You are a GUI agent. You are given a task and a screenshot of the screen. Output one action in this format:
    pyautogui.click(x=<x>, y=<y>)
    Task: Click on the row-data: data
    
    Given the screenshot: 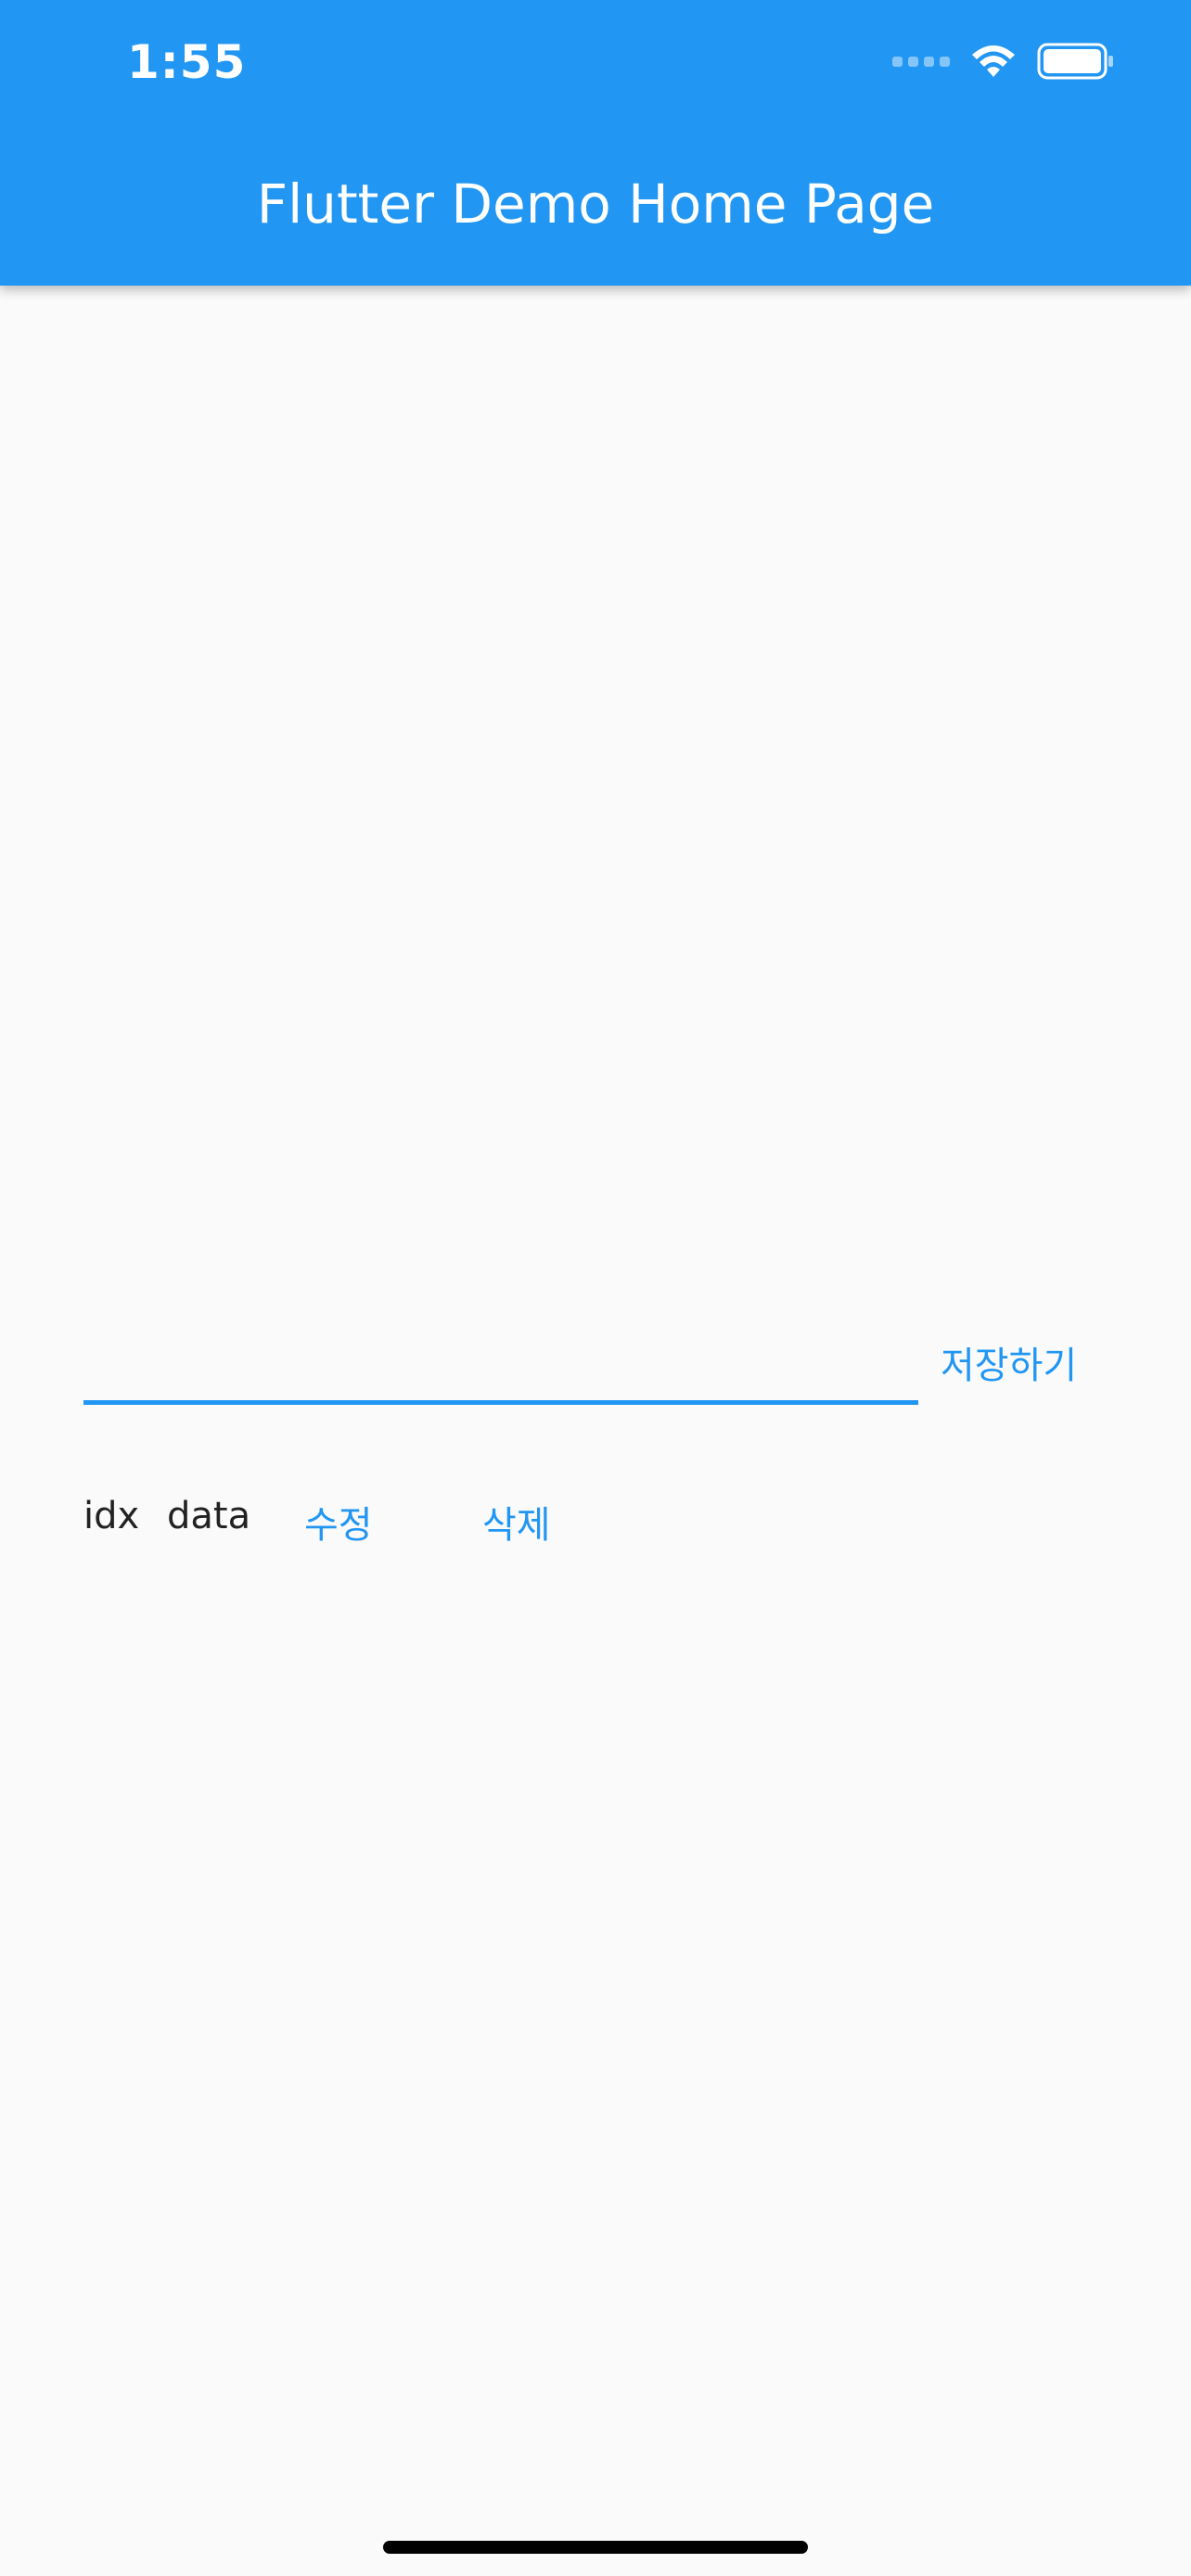 What is the action you would take?
    pyautogui.click(x=209, y=1516)
    